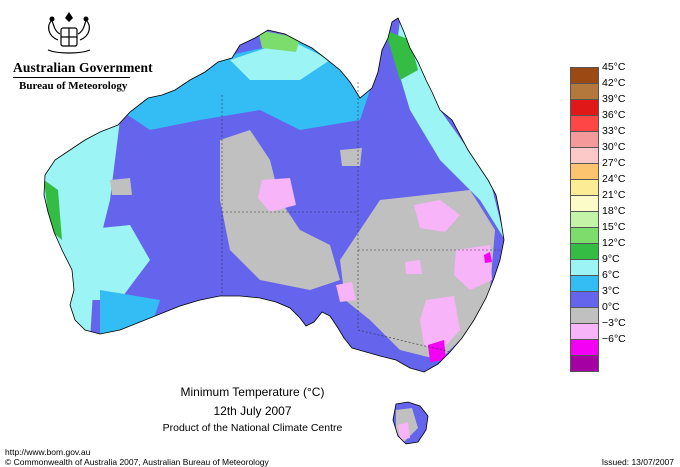  I want to click on legend-label: 42°C, so click(614, 83).